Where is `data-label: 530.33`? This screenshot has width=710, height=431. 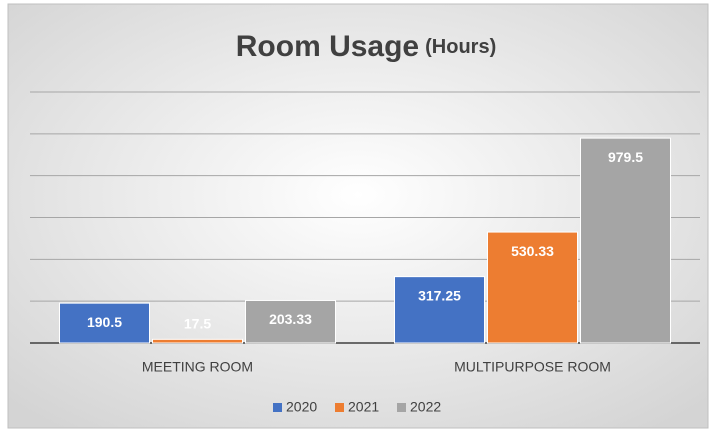
data-label: 530.33 is located at coordinates (532, 251).